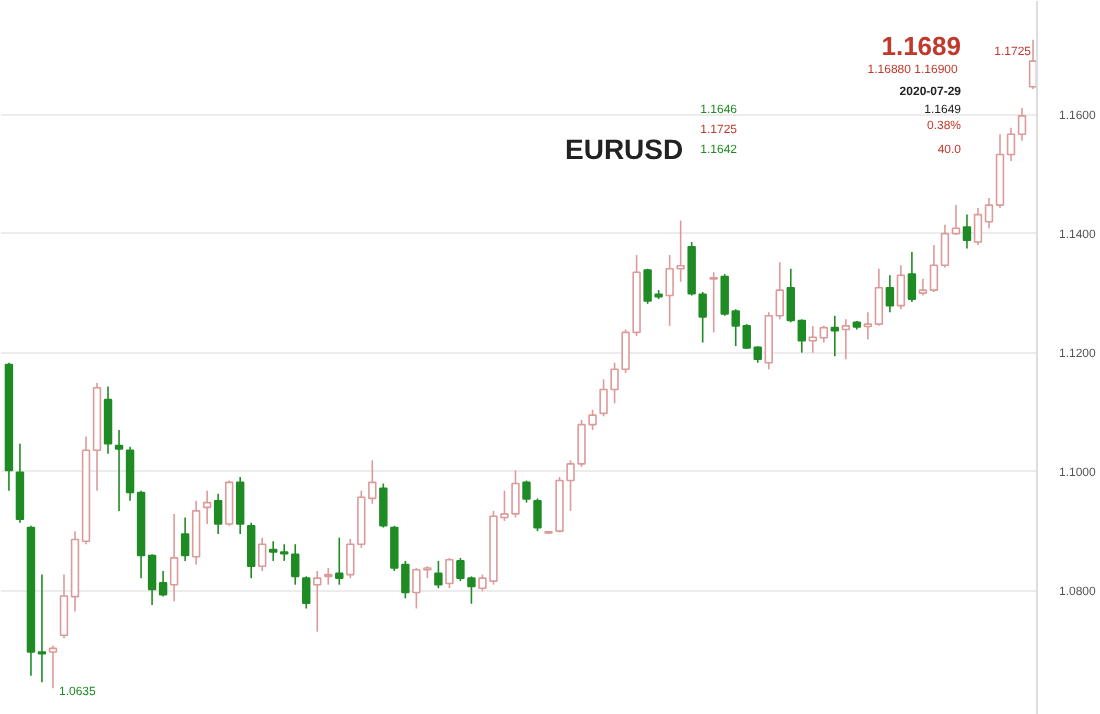 This screenshot has width=1100, height=714. Describe the element at coordinates (624, 149) in the screenshot. I see `text: EURUSD` at that location.